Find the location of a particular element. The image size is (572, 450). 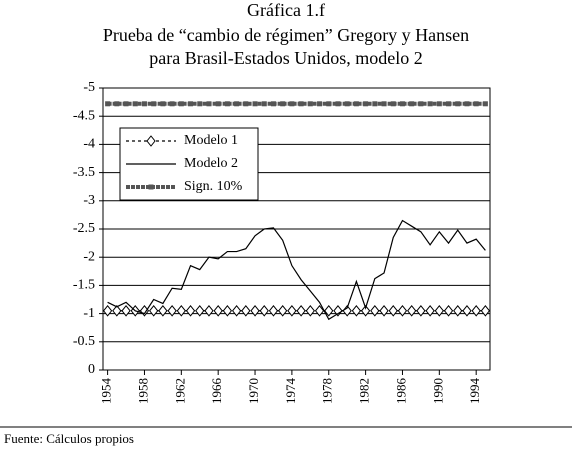

x-tick-label: 1986 is located at coordinates (400, 391).